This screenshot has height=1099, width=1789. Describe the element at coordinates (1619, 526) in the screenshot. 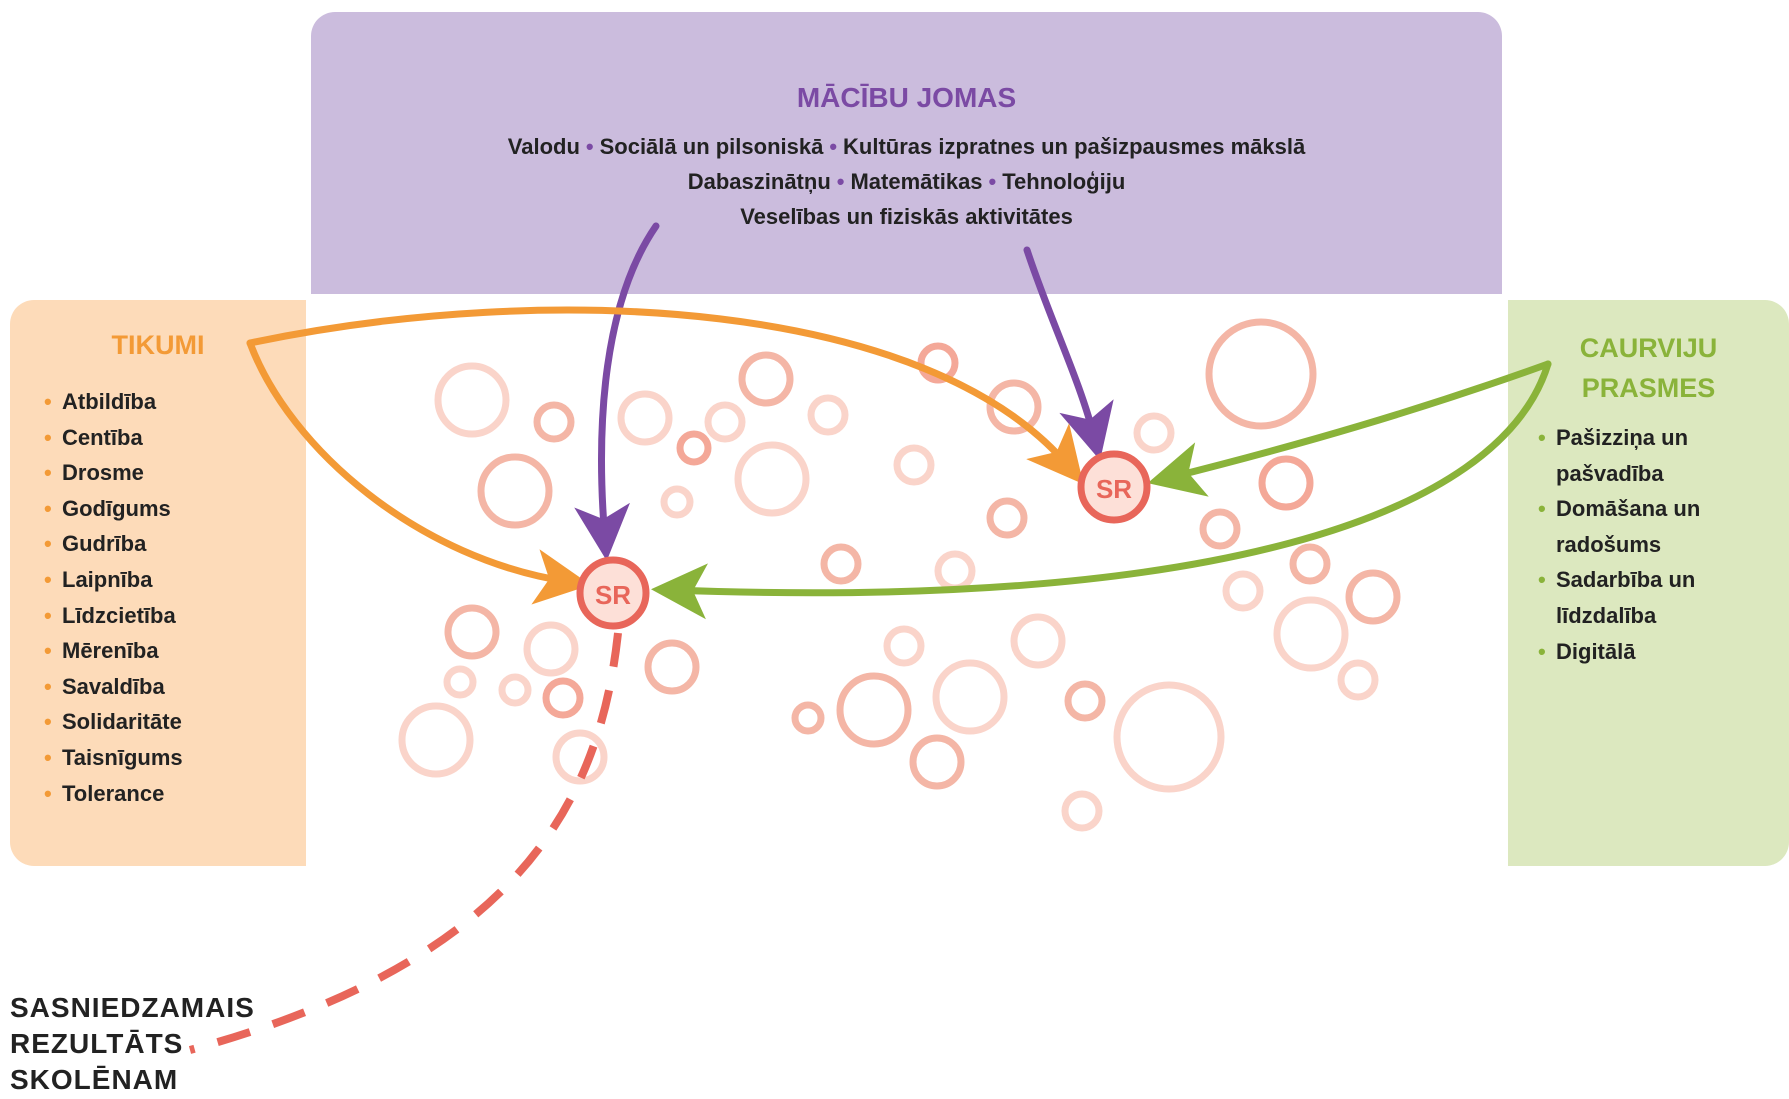

I see `prasme-item: • Domāšana un radošums` at that location.